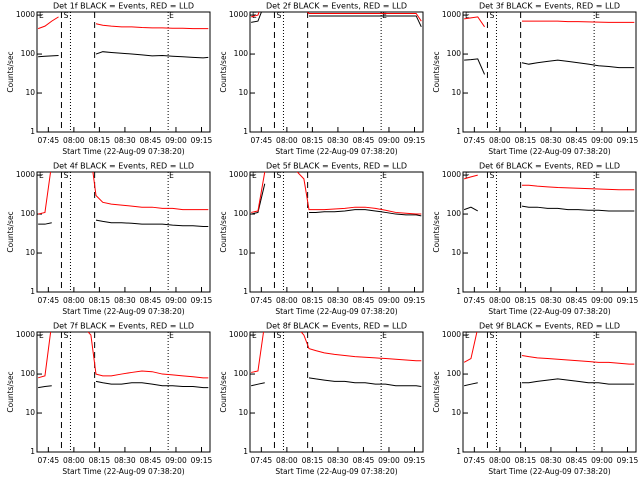  I want to click on chart-title: Det 3f BLACK = Events, RED = LLD, so click(549, 6).